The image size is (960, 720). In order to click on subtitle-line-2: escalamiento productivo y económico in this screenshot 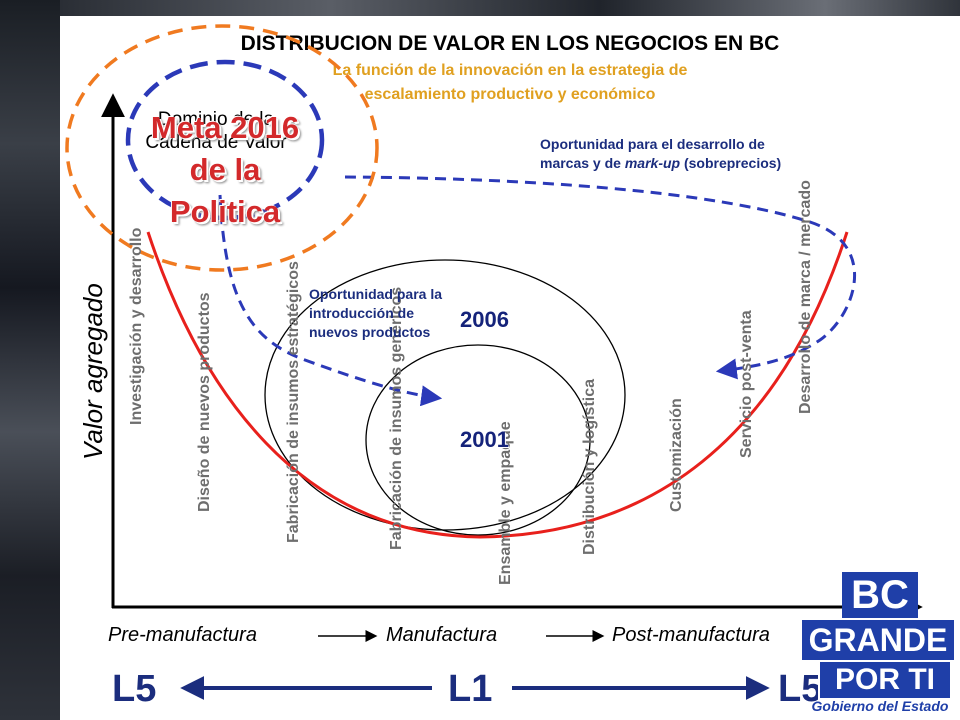, I will do `click(510, 94)`.